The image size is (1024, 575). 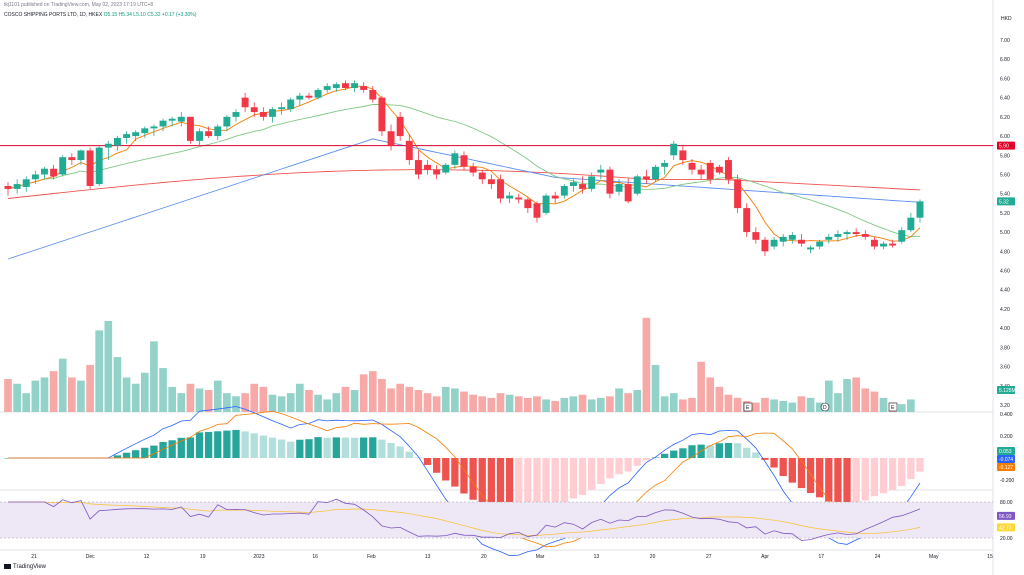 What do you see at coordinates (464, 184) in the screenshot?
I see `ma-long-line` at bounding box center [464, 184].